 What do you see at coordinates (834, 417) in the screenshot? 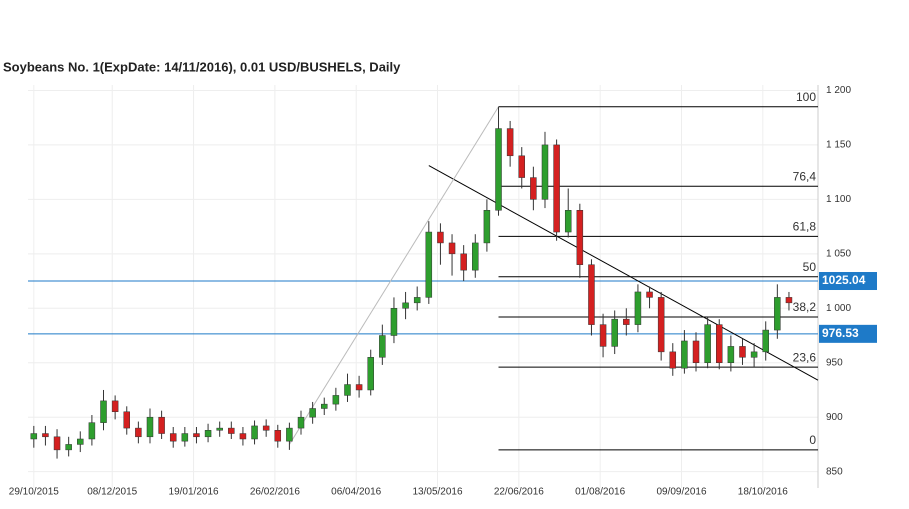
I see `y-tick-label: 900` at bounding box center [834, 417].